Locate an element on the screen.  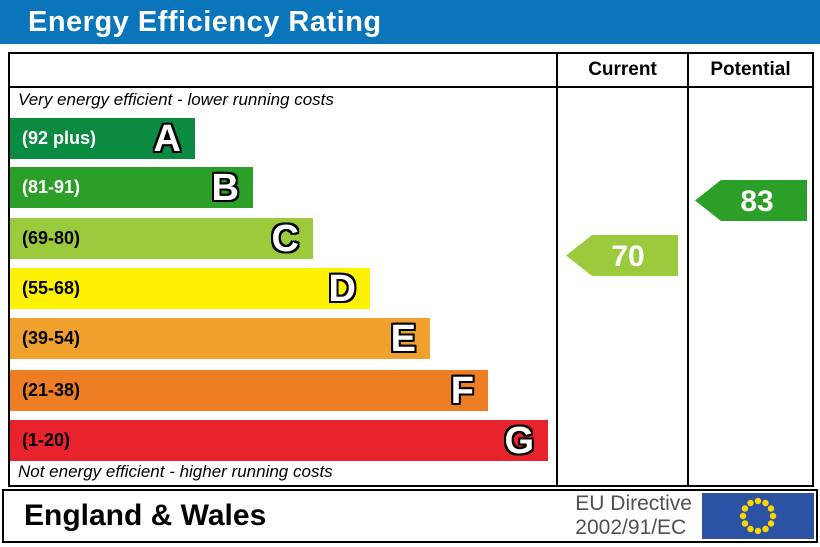
band-bar-d: (55-68) D is located at coordinates (190, 288).